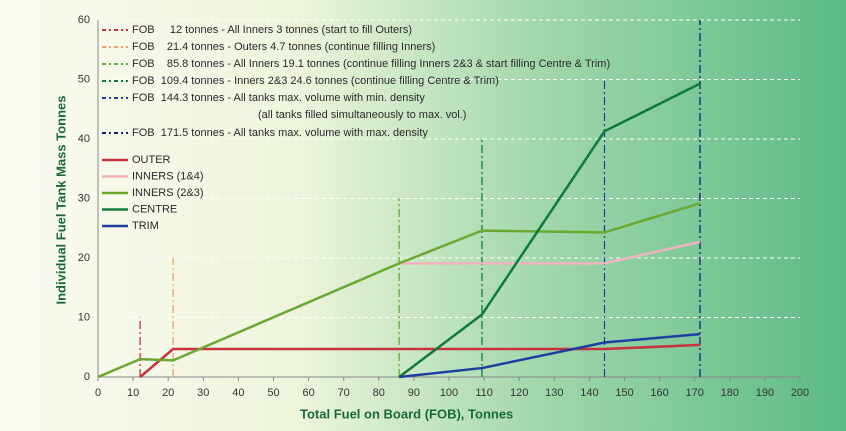 Image resolution: width=846 pixels, height=431 pixels. What do you see at coordinates (406, 413) in the screenshot?
I see `x-axis-label: Total Fuel on Board (FOB), Tonnes` at bounding box center [406, 413].